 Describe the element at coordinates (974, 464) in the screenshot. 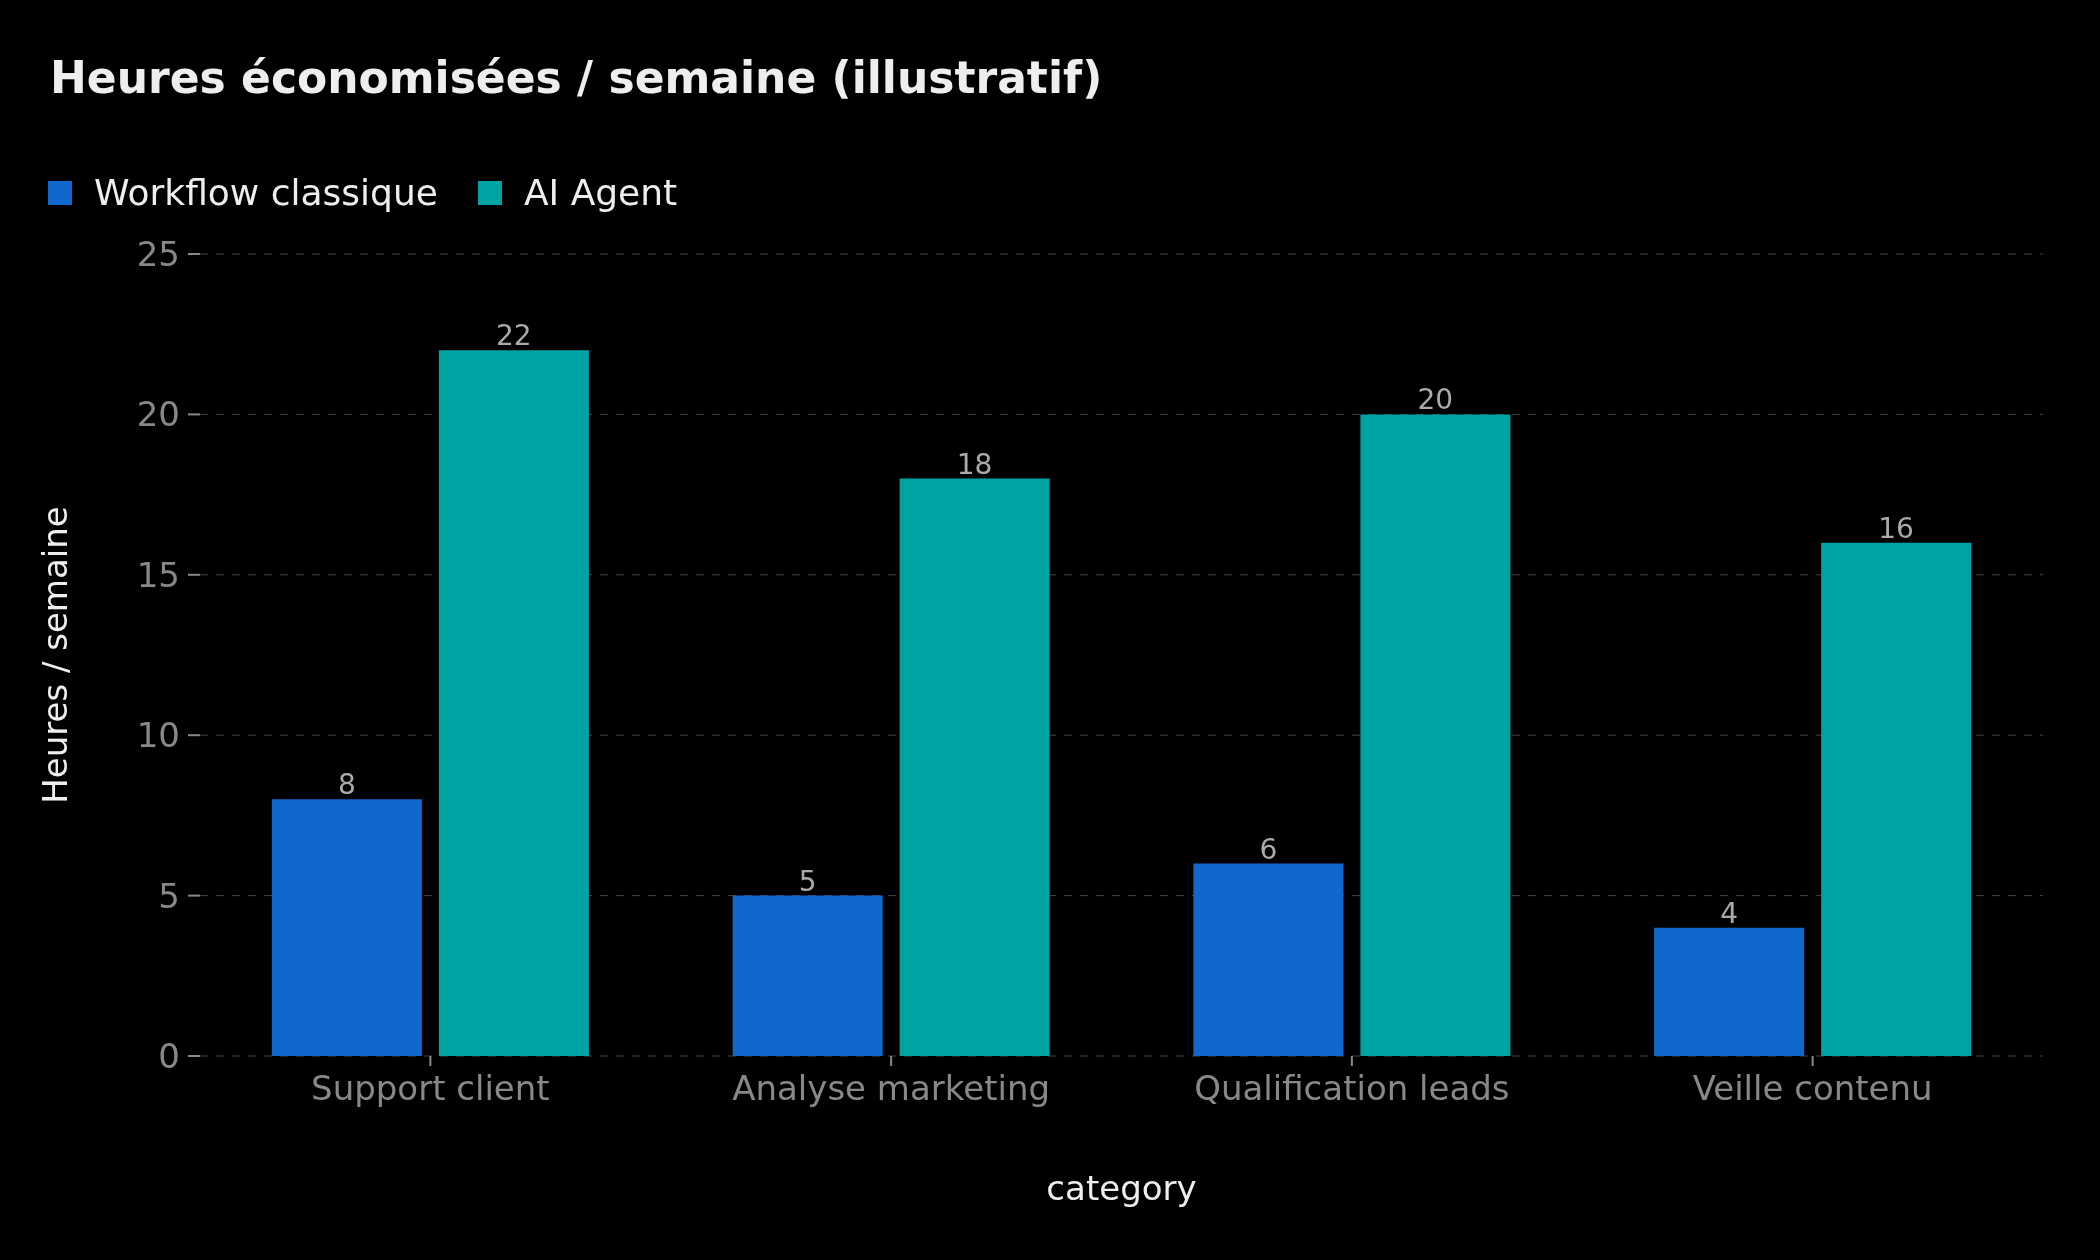

I see `data-label: 18` at that location.